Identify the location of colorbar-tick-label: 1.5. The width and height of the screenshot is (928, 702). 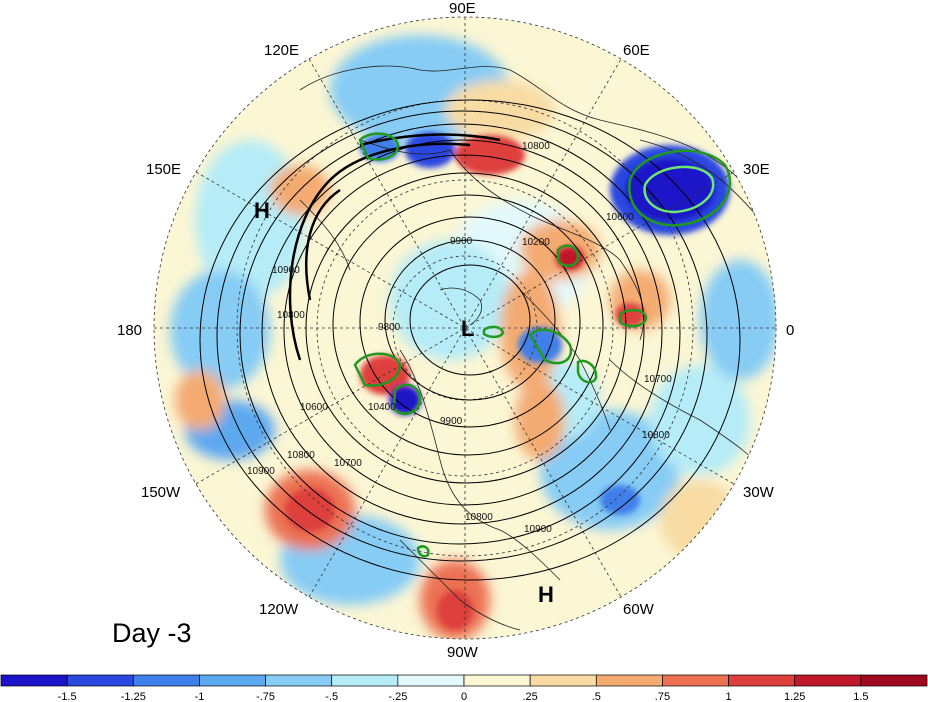
(860, 696).